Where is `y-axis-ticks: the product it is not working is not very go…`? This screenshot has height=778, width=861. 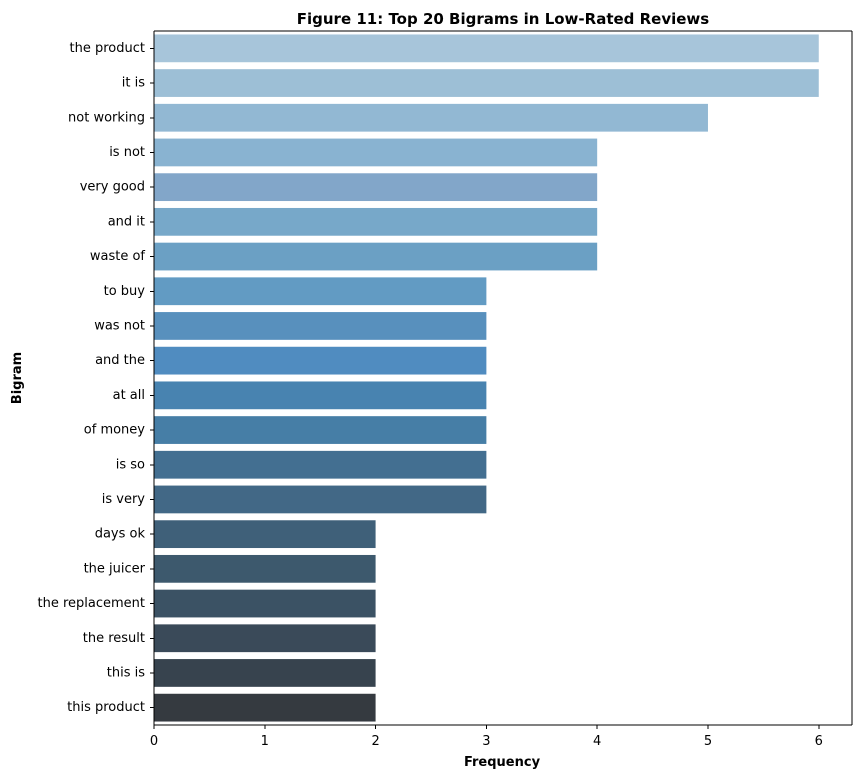 y-axis-ticks: the product it is not working is not very go… is located at coordinates (96, 378).